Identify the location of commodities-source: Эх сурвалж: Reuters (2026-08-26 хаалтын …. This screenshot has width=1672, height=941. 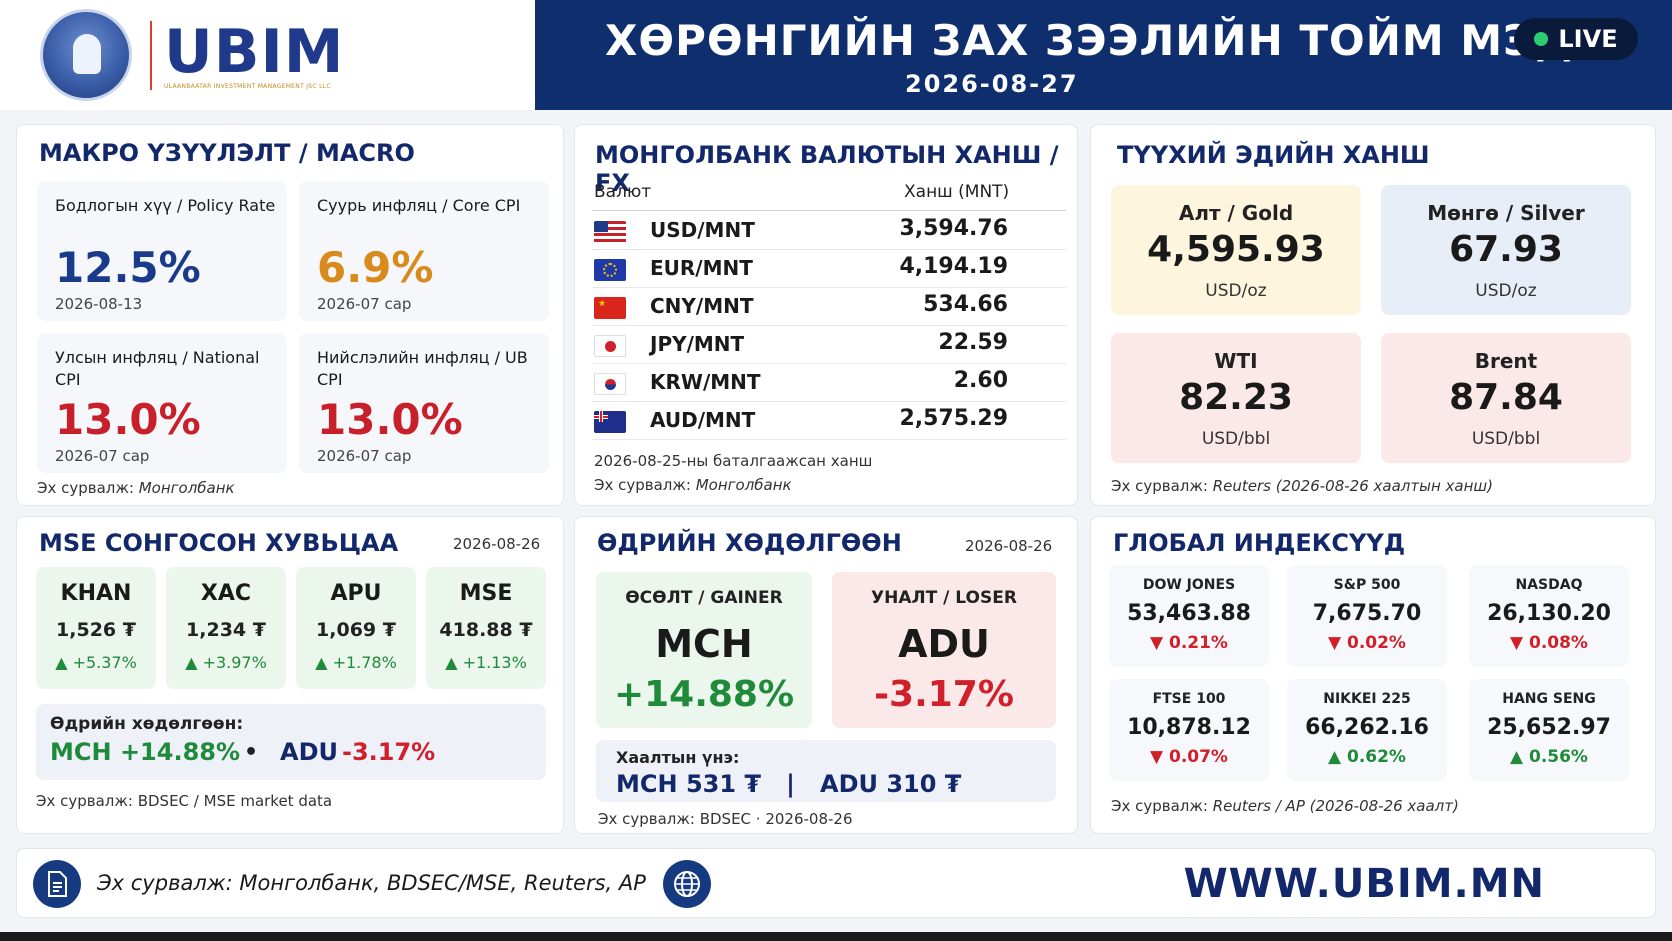
(1302, 486).